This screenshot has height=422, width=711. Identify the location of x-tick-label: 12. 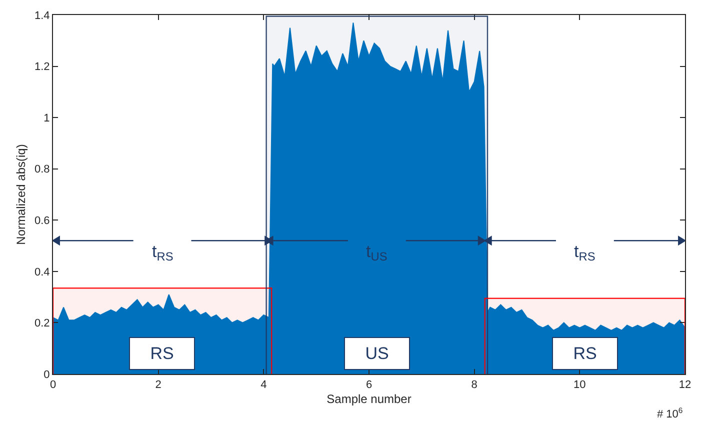
(685, 385).